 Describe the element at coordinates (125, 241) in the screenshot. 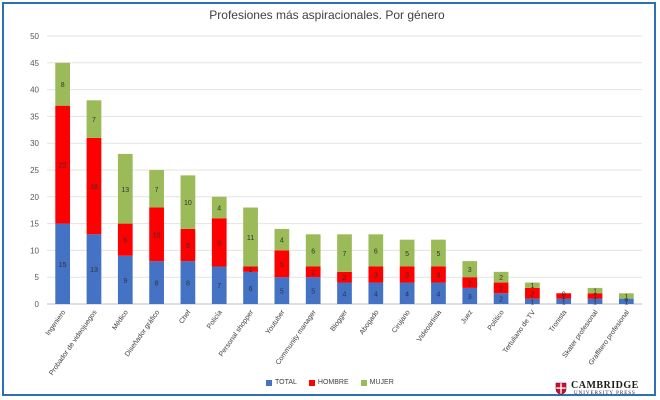

I see `data-label: 6` at that location.